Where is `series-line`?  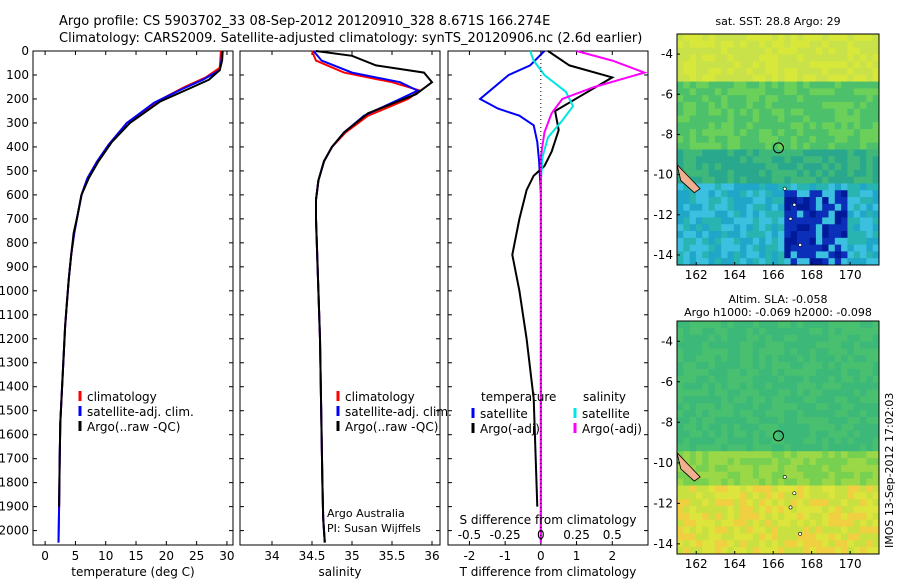 series-line is located at coordinates (141, 278).